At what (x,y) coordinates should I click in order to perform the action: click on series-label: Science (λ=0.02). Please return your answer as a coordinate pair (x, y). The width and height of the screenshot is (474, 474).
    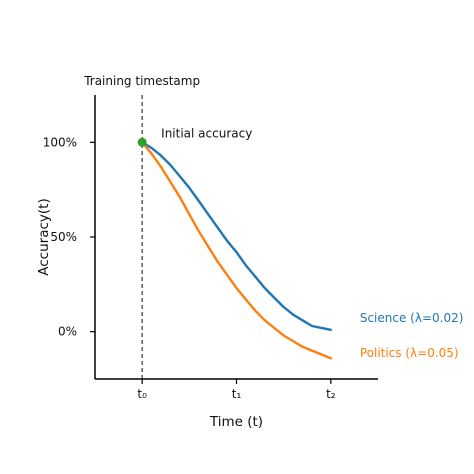
    Looking at the image, I should click on (412, 318).